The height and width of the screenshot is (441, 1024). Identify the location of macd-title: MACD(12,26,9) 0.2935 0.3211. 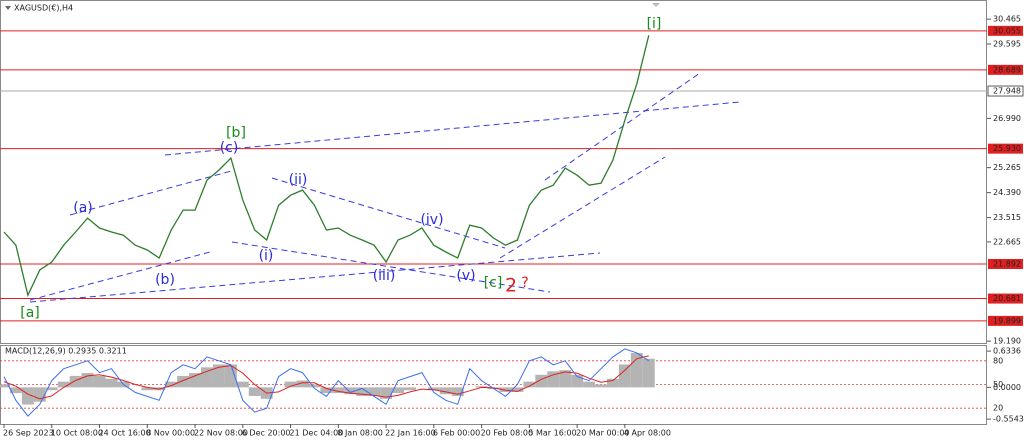
(66, 351).